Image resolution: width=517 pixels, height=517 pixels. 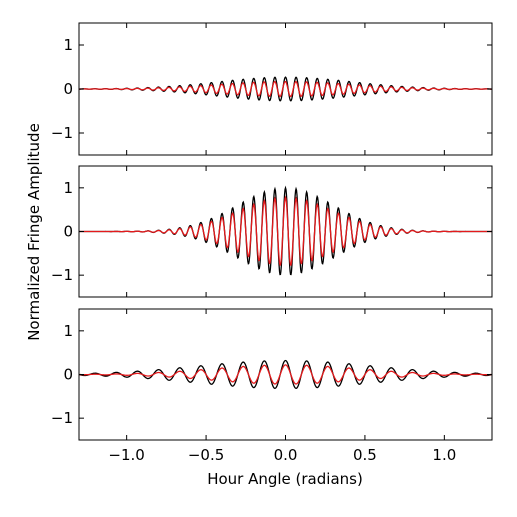 I want to click on x-axis-label: Hour Angle (radians), so click(x=285, y=479).